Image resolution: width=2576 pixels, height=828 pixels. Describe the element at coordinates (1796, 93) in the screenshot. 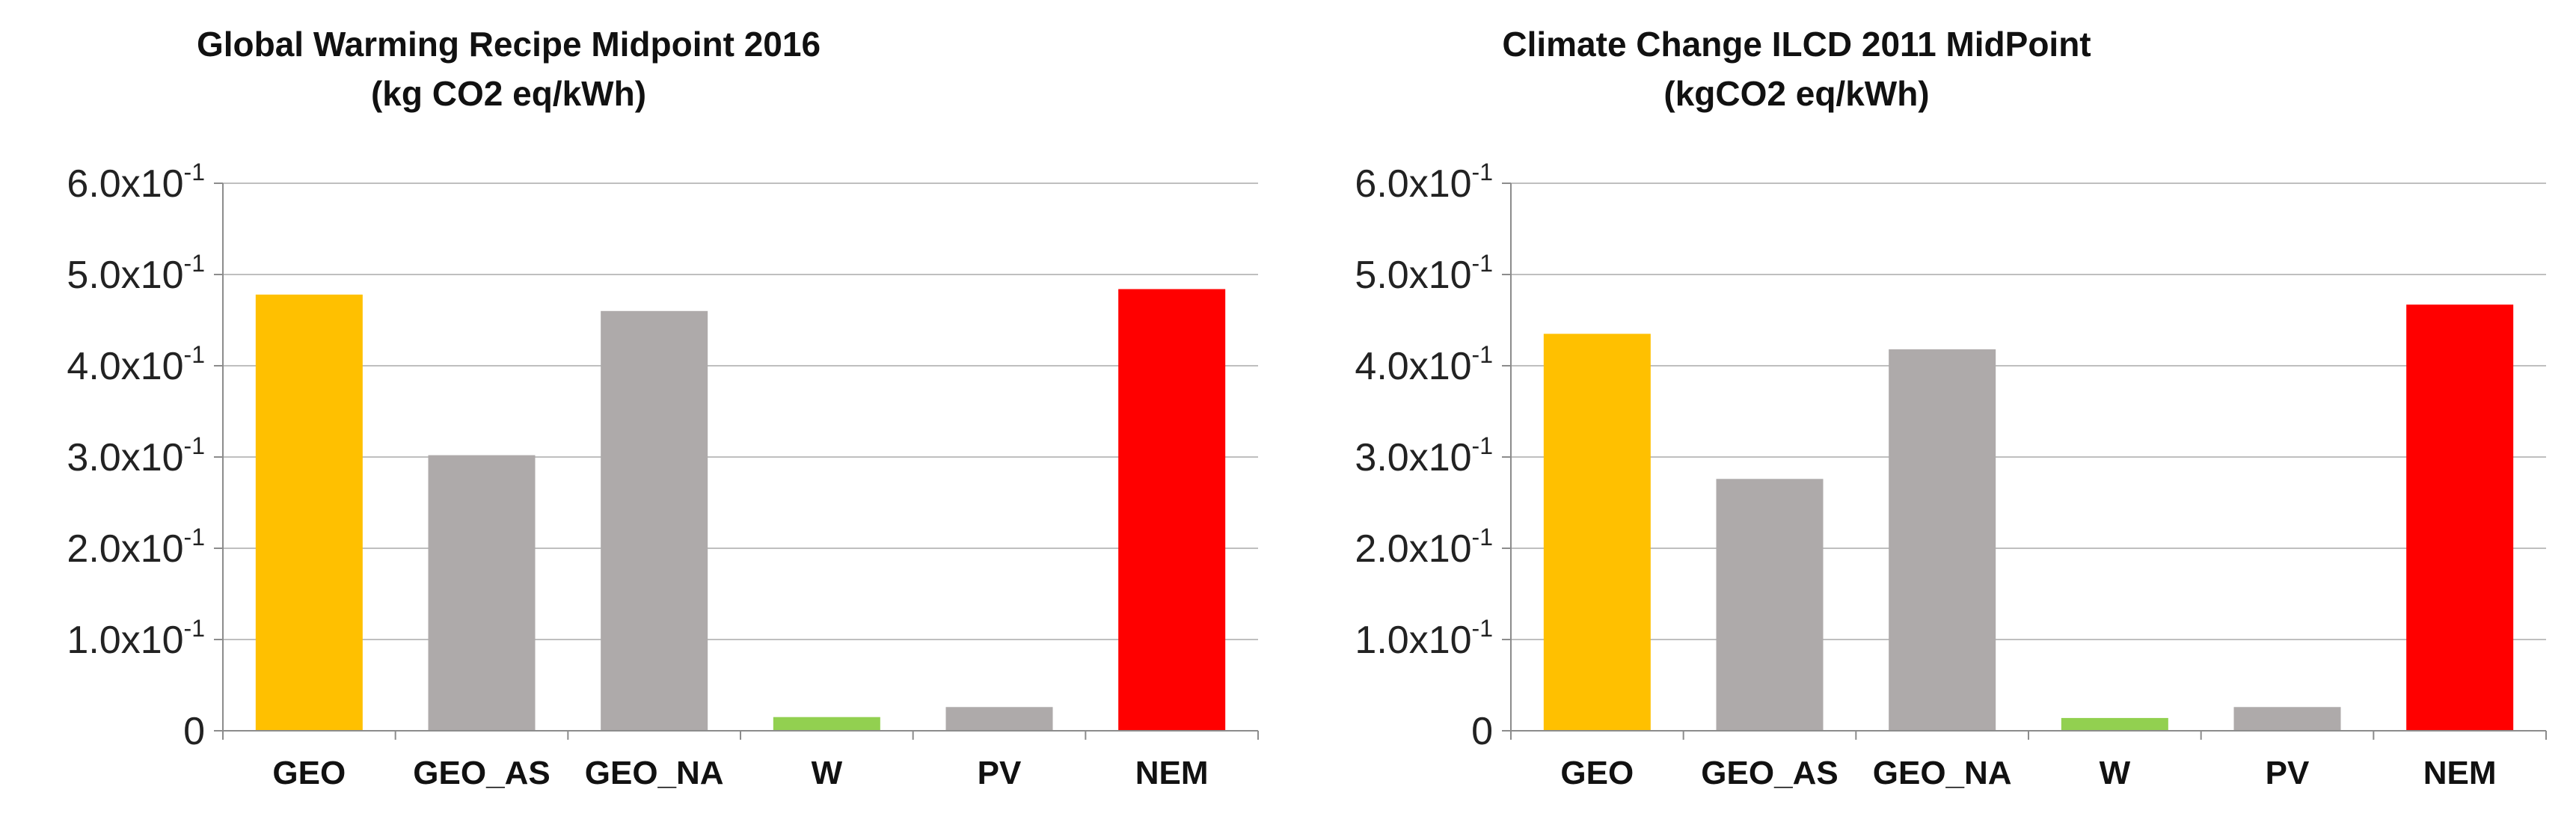

I see `chart-subtitle: (kgCO2 eq/kWh)` at that location.